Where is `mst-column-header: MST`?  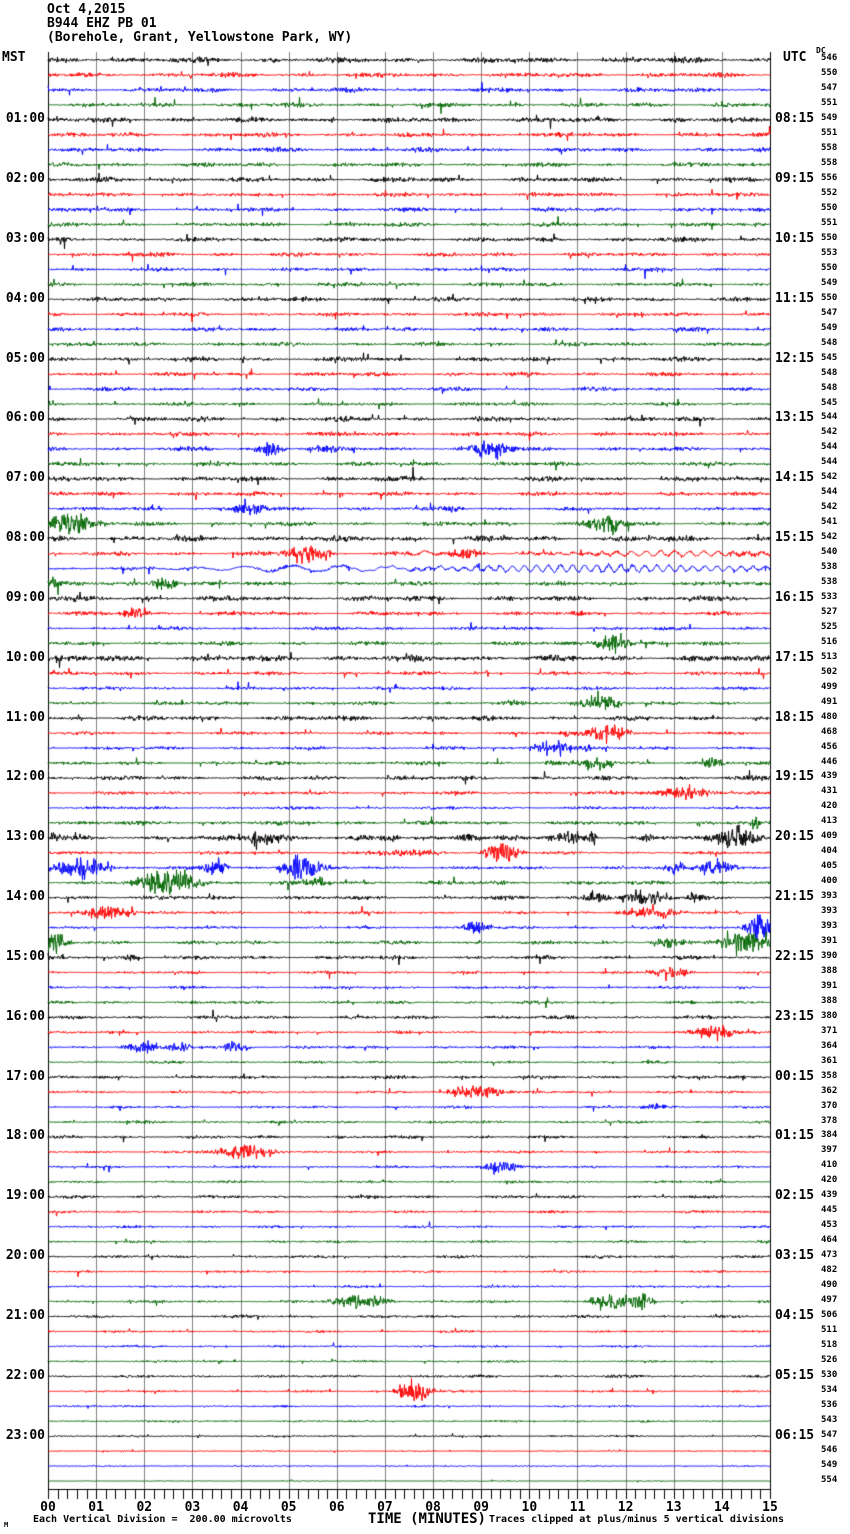
mst-column-header: MST is located at coordinates (14, 57).